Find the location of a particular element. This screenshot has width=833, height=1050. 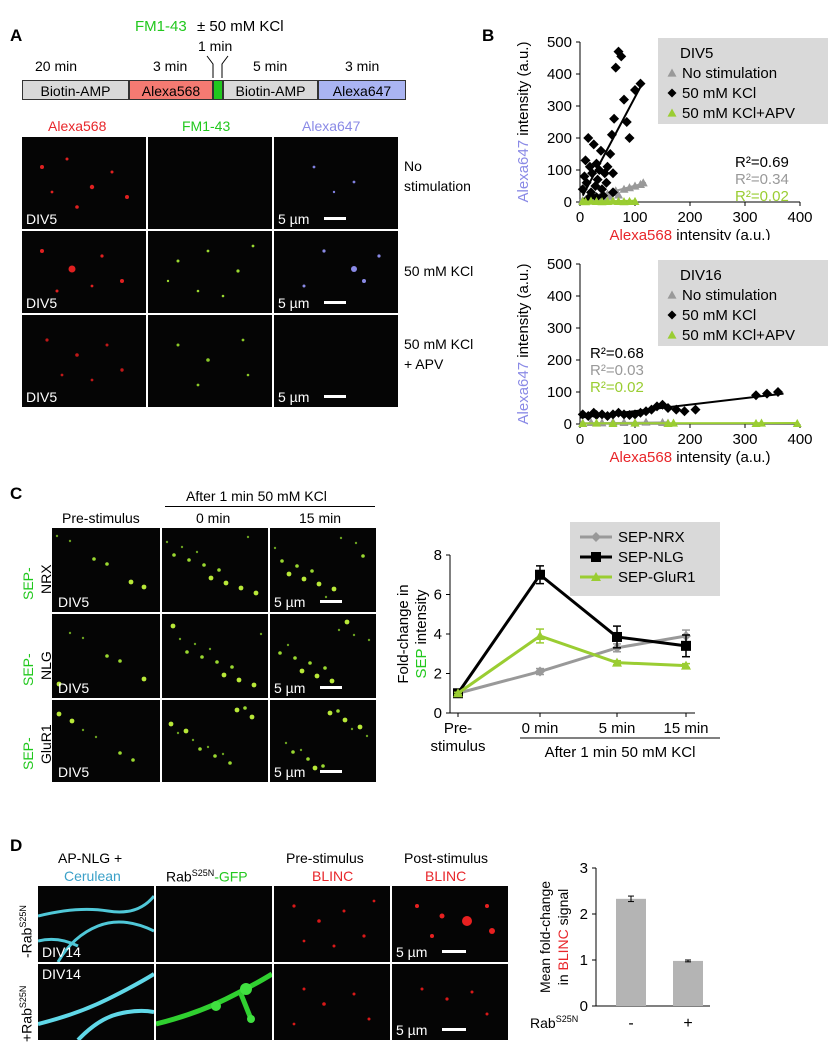

legend-label: 50 mM KCl is located at coordinates (719, 315).